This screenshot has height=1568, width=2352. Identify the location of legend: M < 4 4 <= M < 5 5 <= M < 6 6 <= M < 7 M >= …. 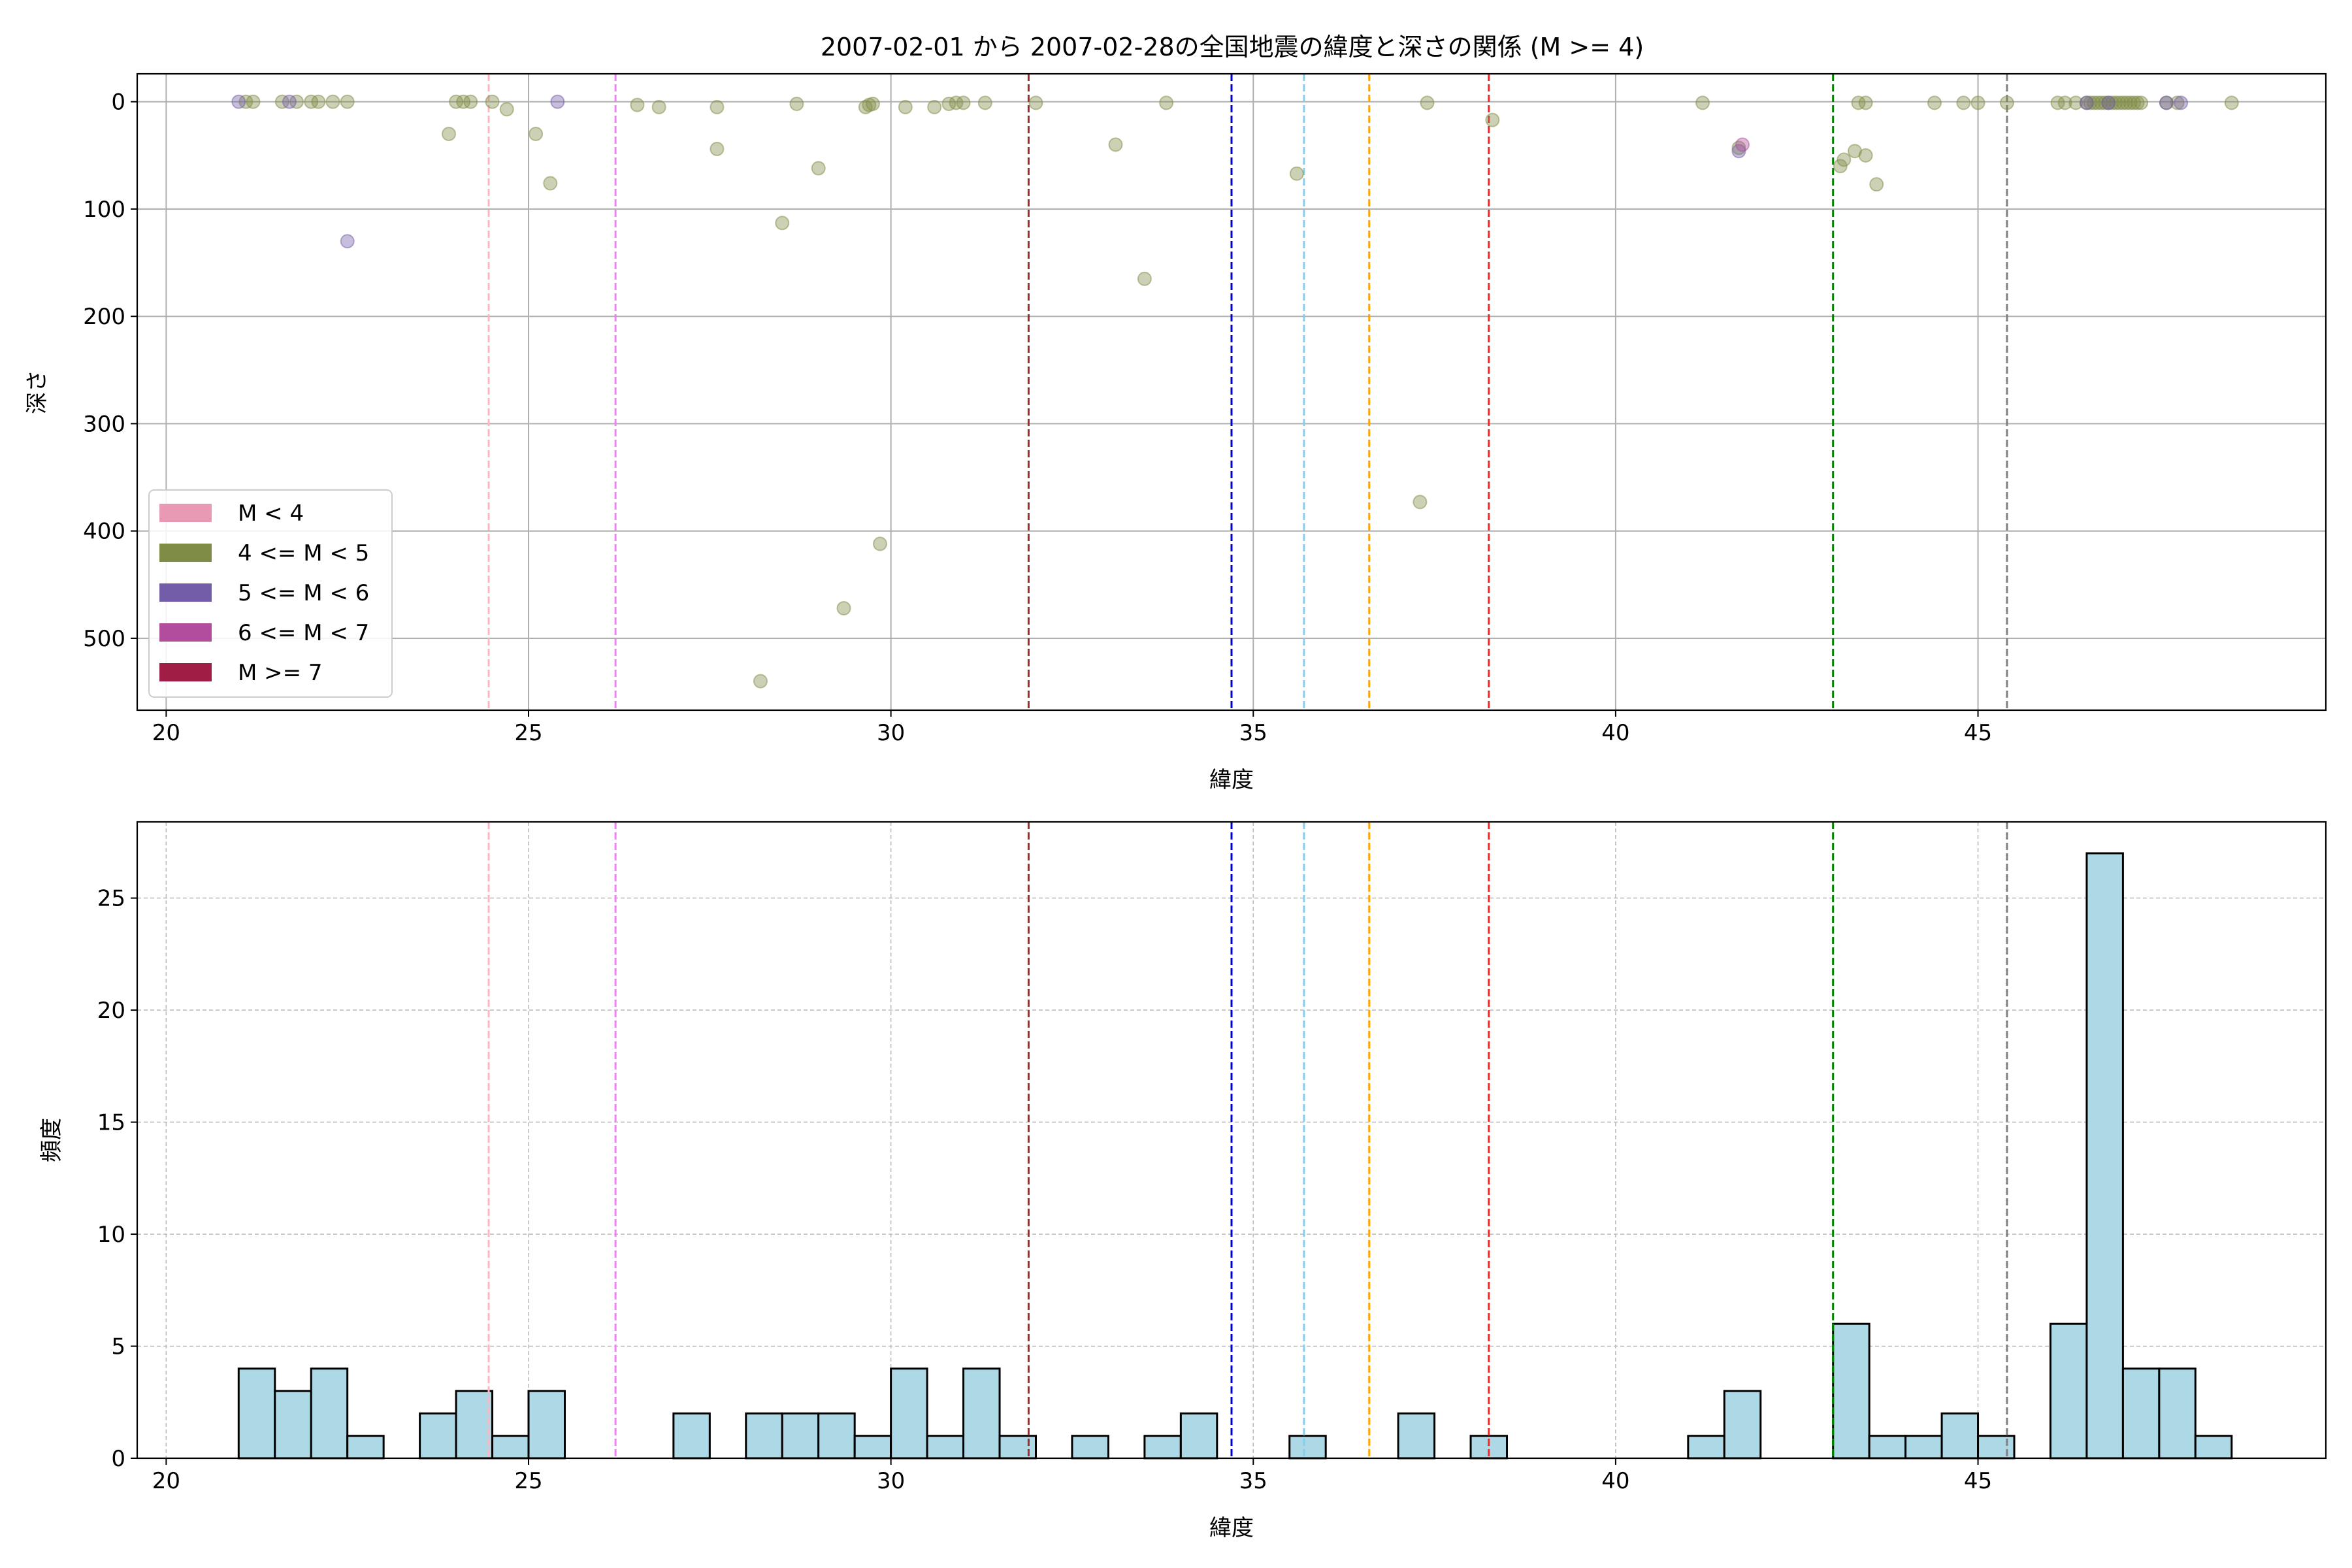
(270, 593).